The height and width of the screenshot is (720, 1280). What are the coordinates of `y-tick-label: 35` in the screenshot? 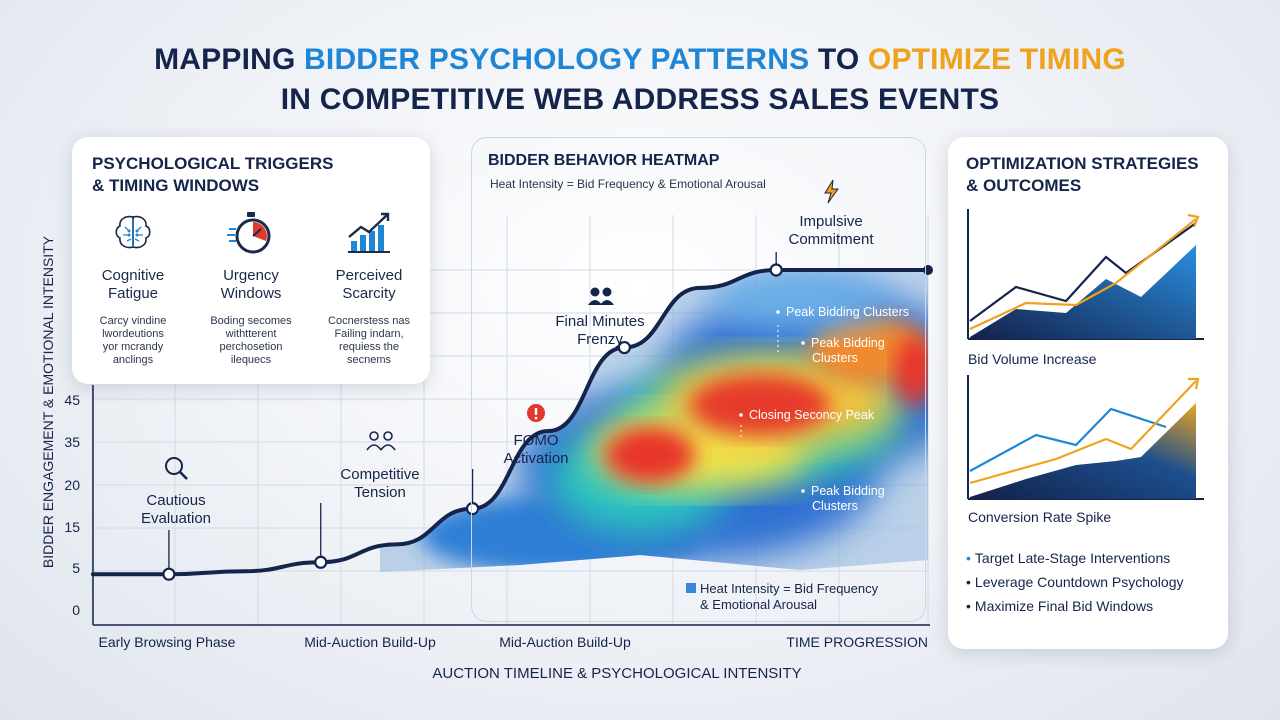 It's located at (72, 442).